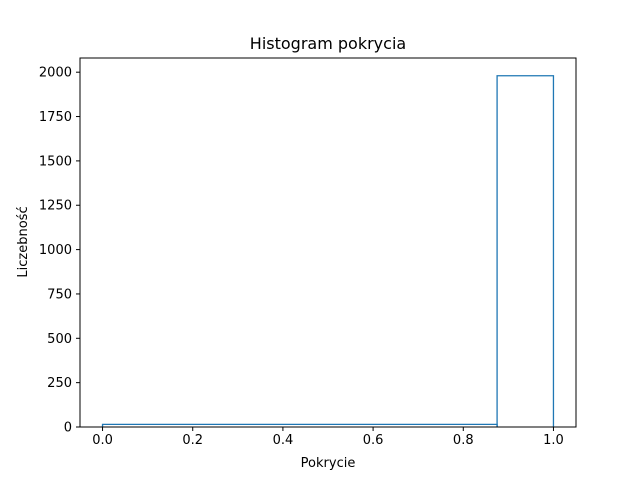  I want to click on x-tick-label: 0.8, so click(463, 440).